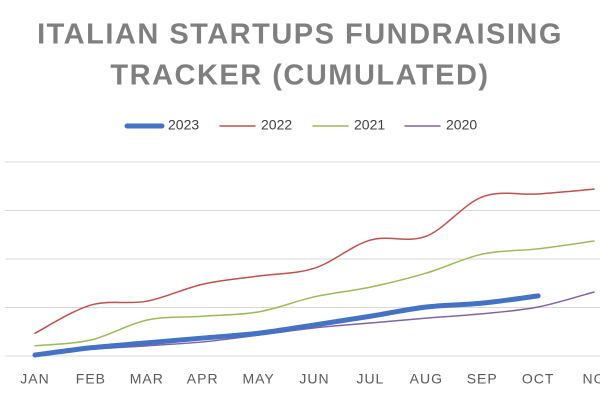 This screenshot has width=600, height=400. I want to click on chart-title: ITALIAN STARTUPS FUNDRAISING, so click(300, 35).